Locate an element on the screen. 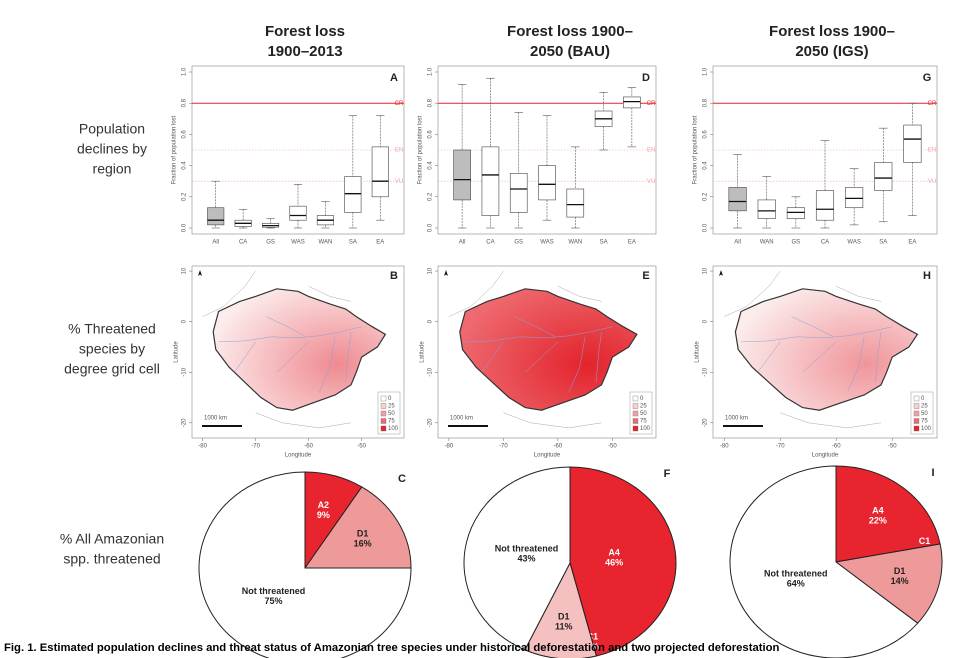 The image size is (960, 658). panel-letter: E is located at coordinates (645, 276).